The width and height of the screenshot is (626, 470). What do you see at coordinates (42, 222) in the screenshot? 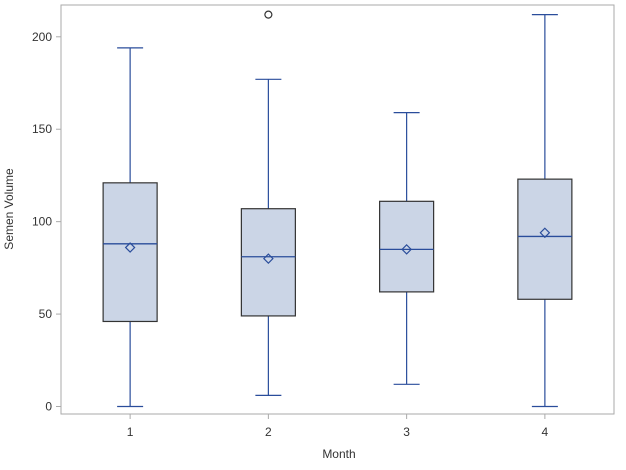
I see `y-tick-label: 100` at bounding box center [42, 222].